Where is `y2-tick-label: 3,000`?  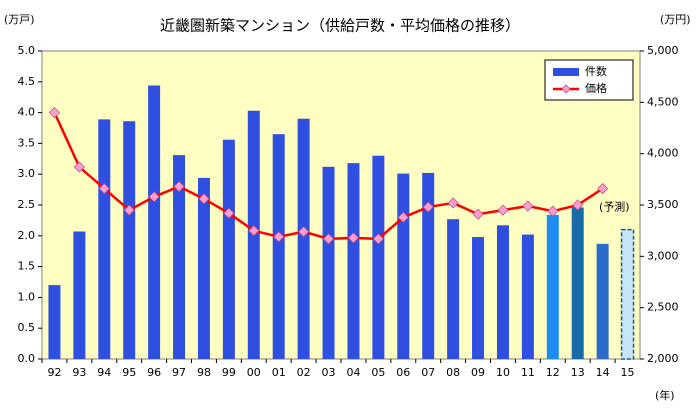
y2-tick-label: 3,000 is located at coordinates (663, 255).